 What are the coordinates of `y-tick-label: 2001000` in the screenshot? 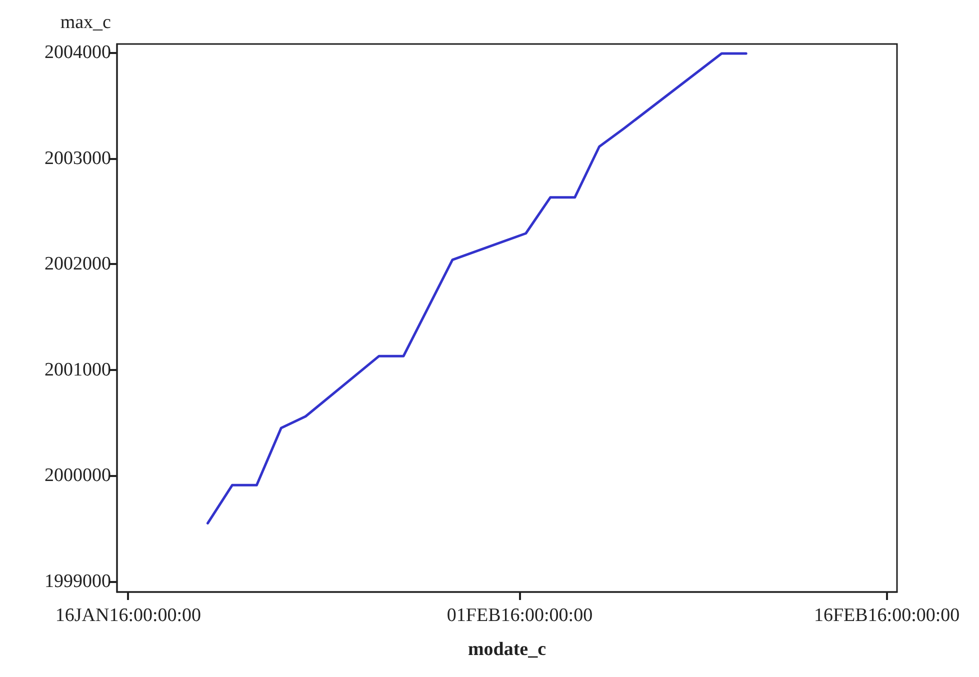 It's located at (77, 369).